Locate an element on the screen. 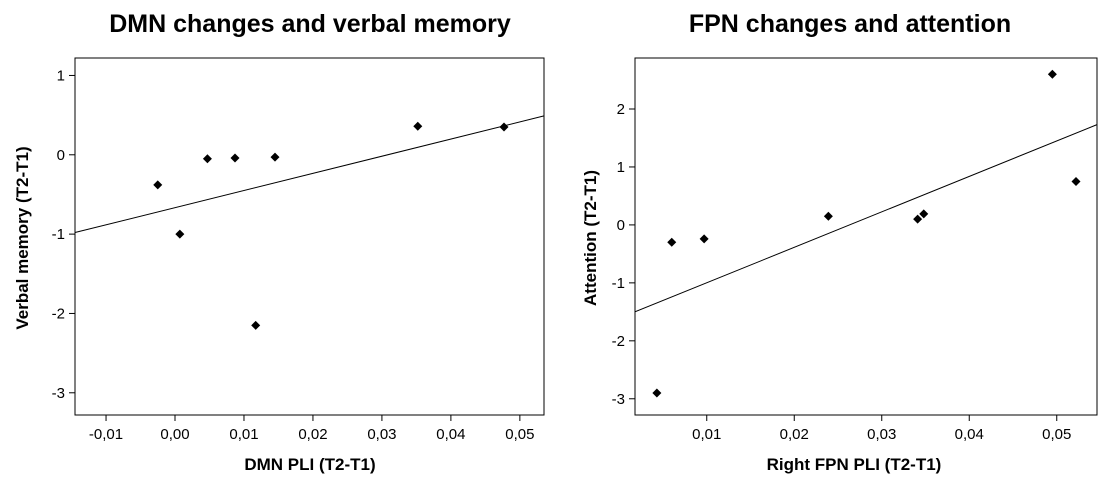 Image resolution: width=1098 pixels, height=479 pixels. x-tick-label: -0,01 is located at coordinates (106, 434).